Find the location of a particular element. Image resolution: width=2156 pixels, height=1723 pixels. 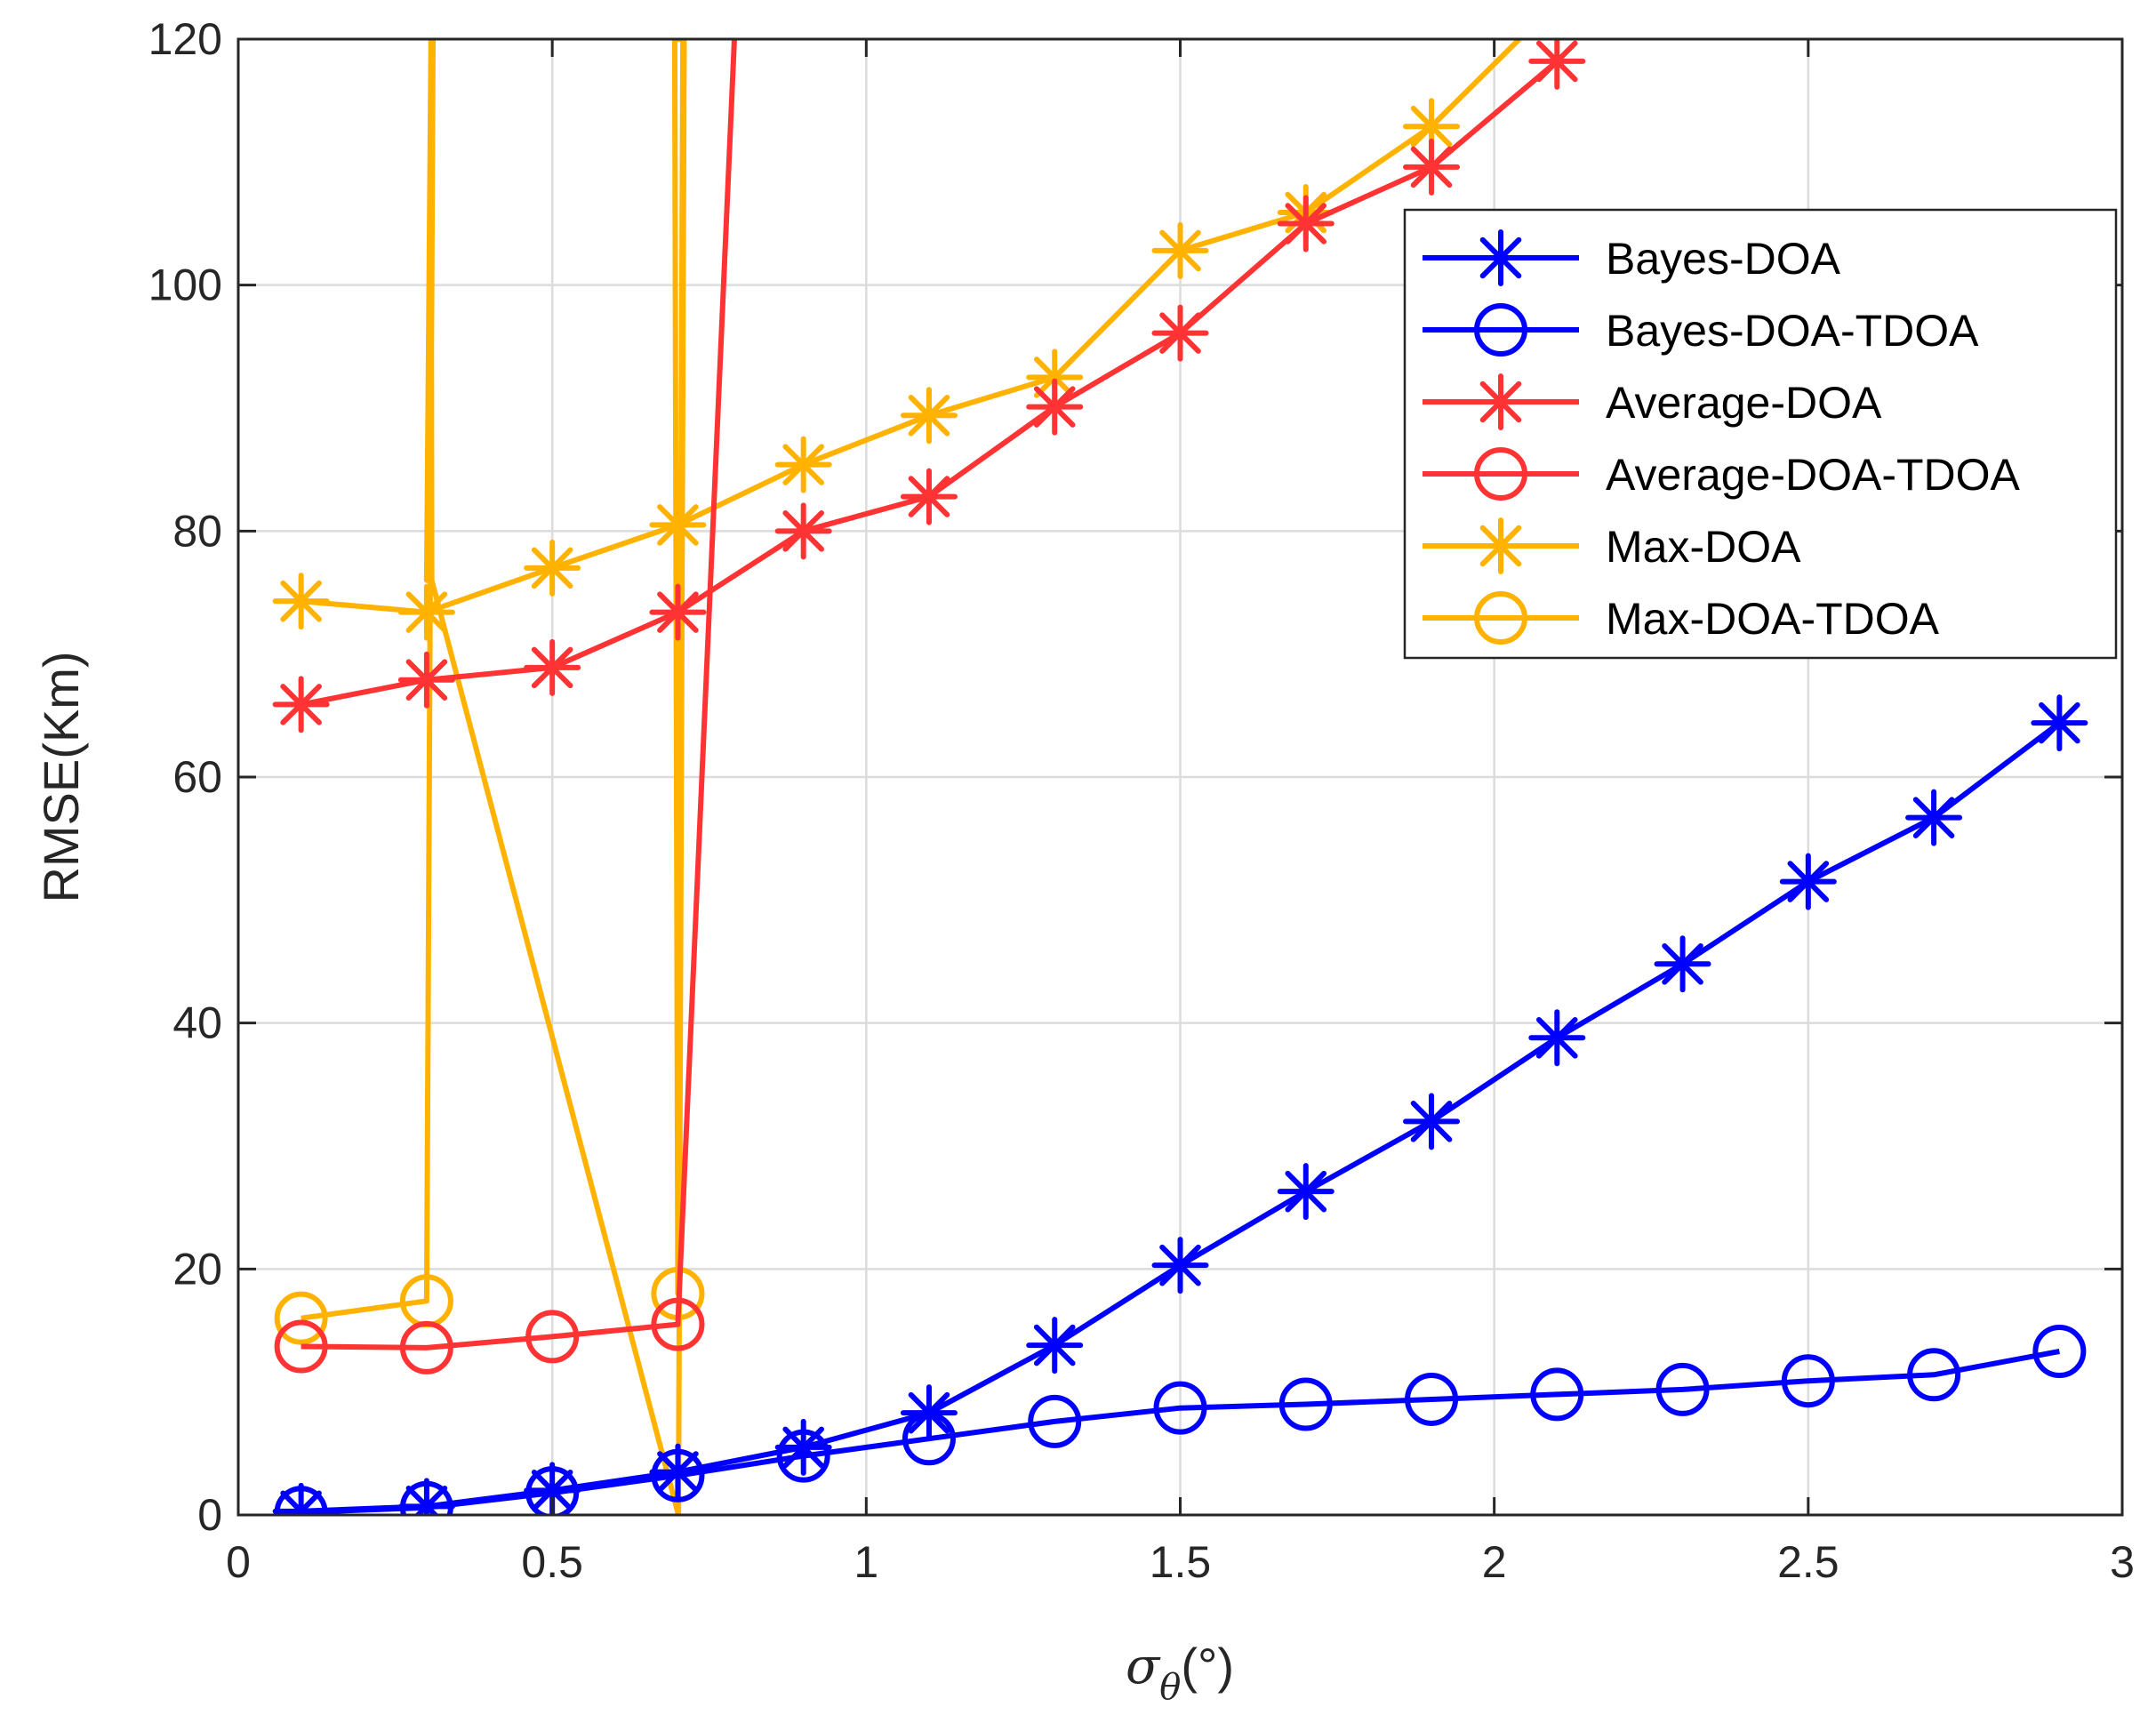

x-tick-label: 0.5 is located at coordinates (552, 1562).